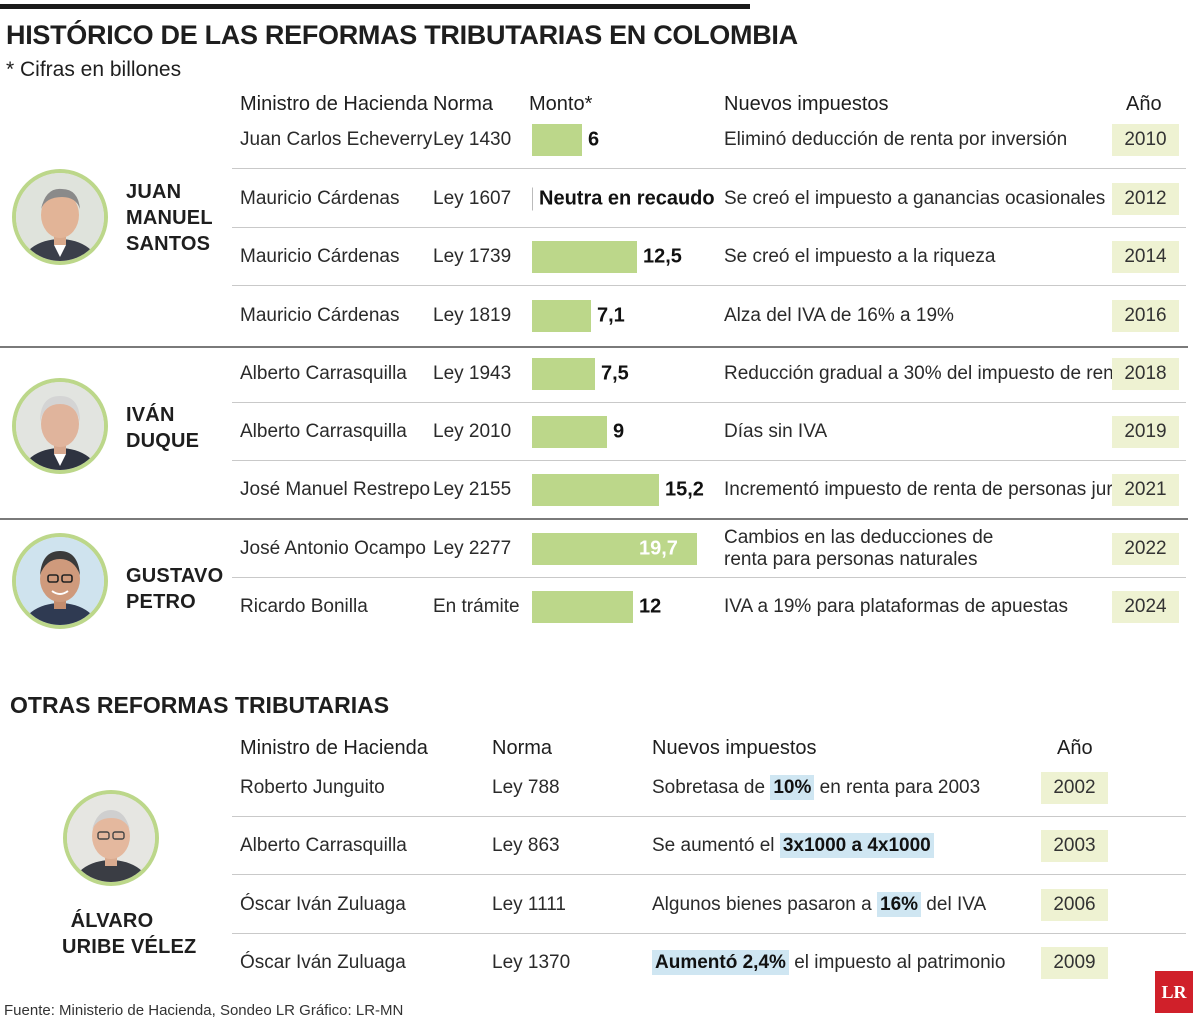  Describe the element at coordinates (896, 606) in the screenshot. I see `impuesto-cell: IVA a 19% para plataformas de apuestas` at that location.